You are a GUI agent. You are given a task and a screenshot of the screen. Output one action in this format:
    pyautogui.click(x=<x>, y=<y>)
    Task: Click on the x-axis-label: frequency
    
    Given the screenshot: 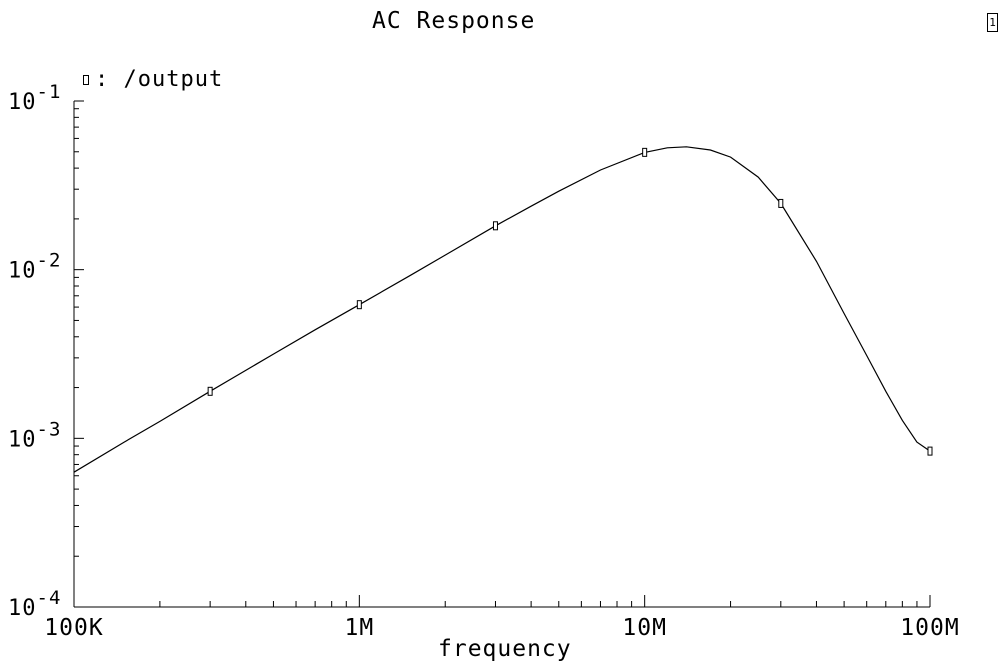 What is the action you would take?
    pyautogui.click(x=505, y=649)
    